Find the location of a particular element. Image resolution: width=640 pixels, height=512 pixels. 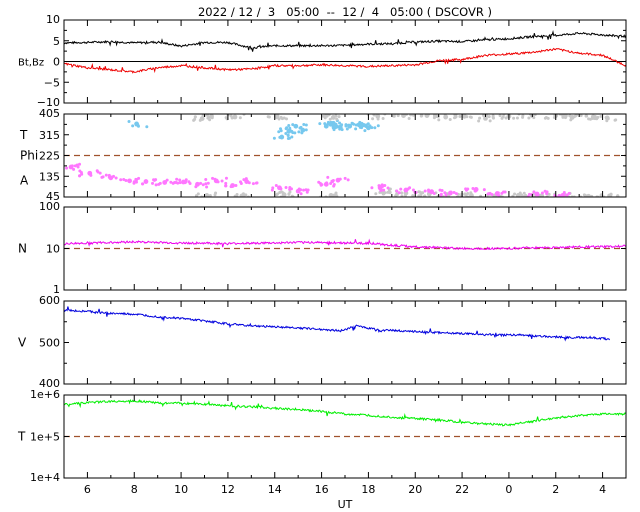

x-tick-label: 16 is located at coordinates (322, 489).